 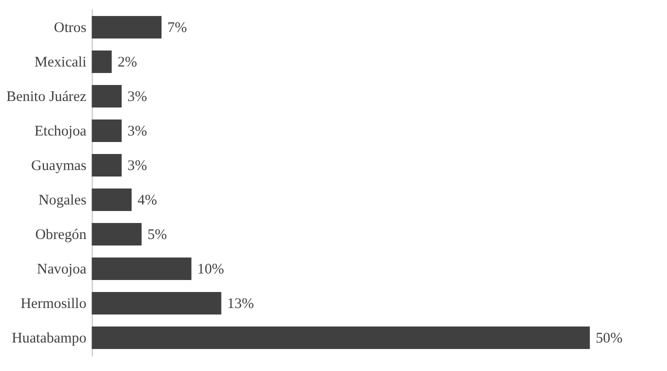 What do you see at coordinates (60, 132) in the screenshot?
I see `y-tick-label: Etchojoa` at bounding box center [60, 132].